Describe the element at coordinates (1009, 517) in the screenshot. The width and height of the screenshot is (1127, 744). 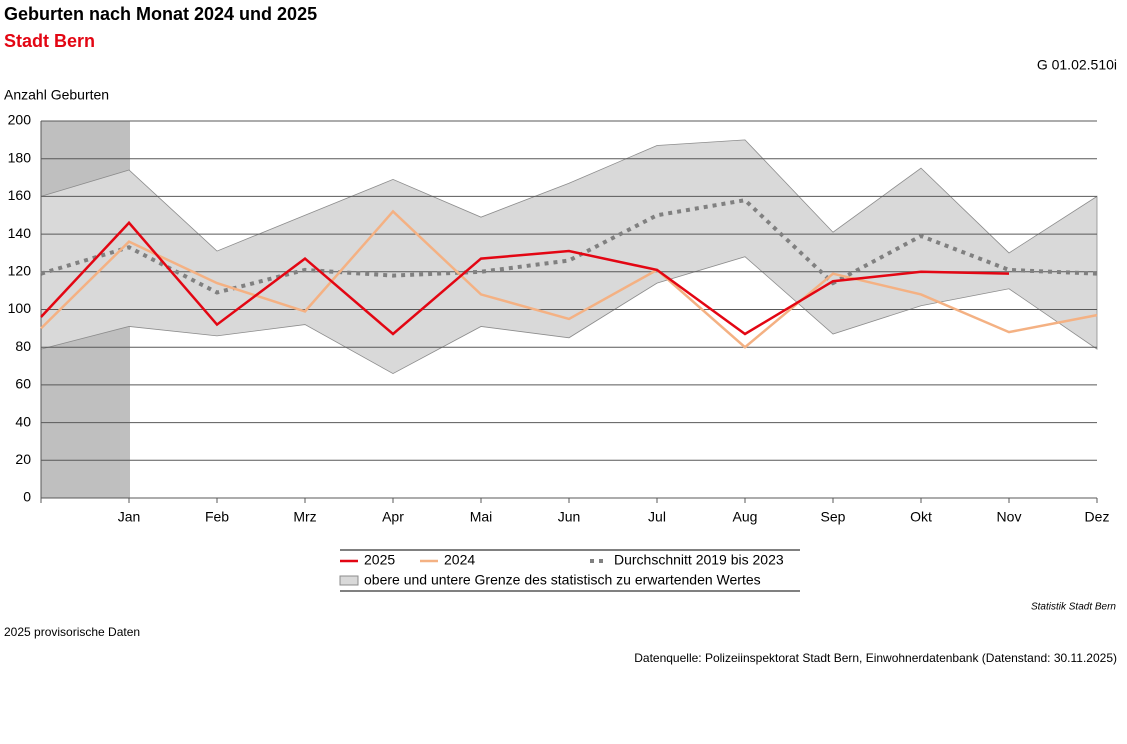
I see `x-tick-label: Nov` at that location.